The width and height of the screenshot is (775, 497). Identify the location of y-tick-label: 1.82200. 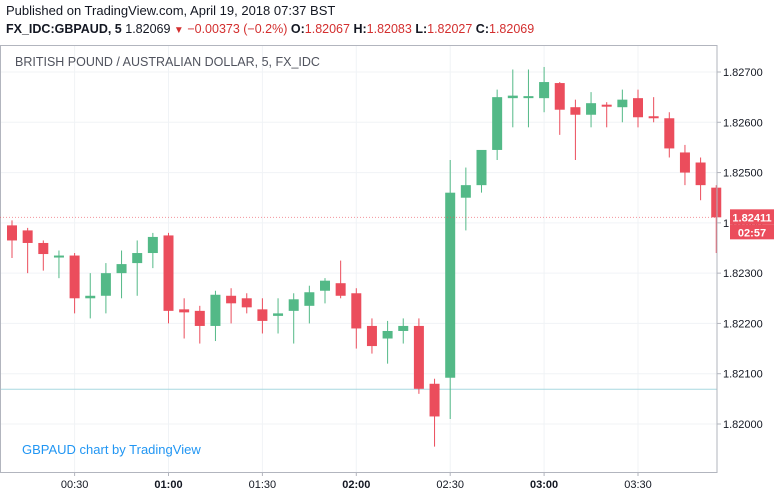
(743, 324).